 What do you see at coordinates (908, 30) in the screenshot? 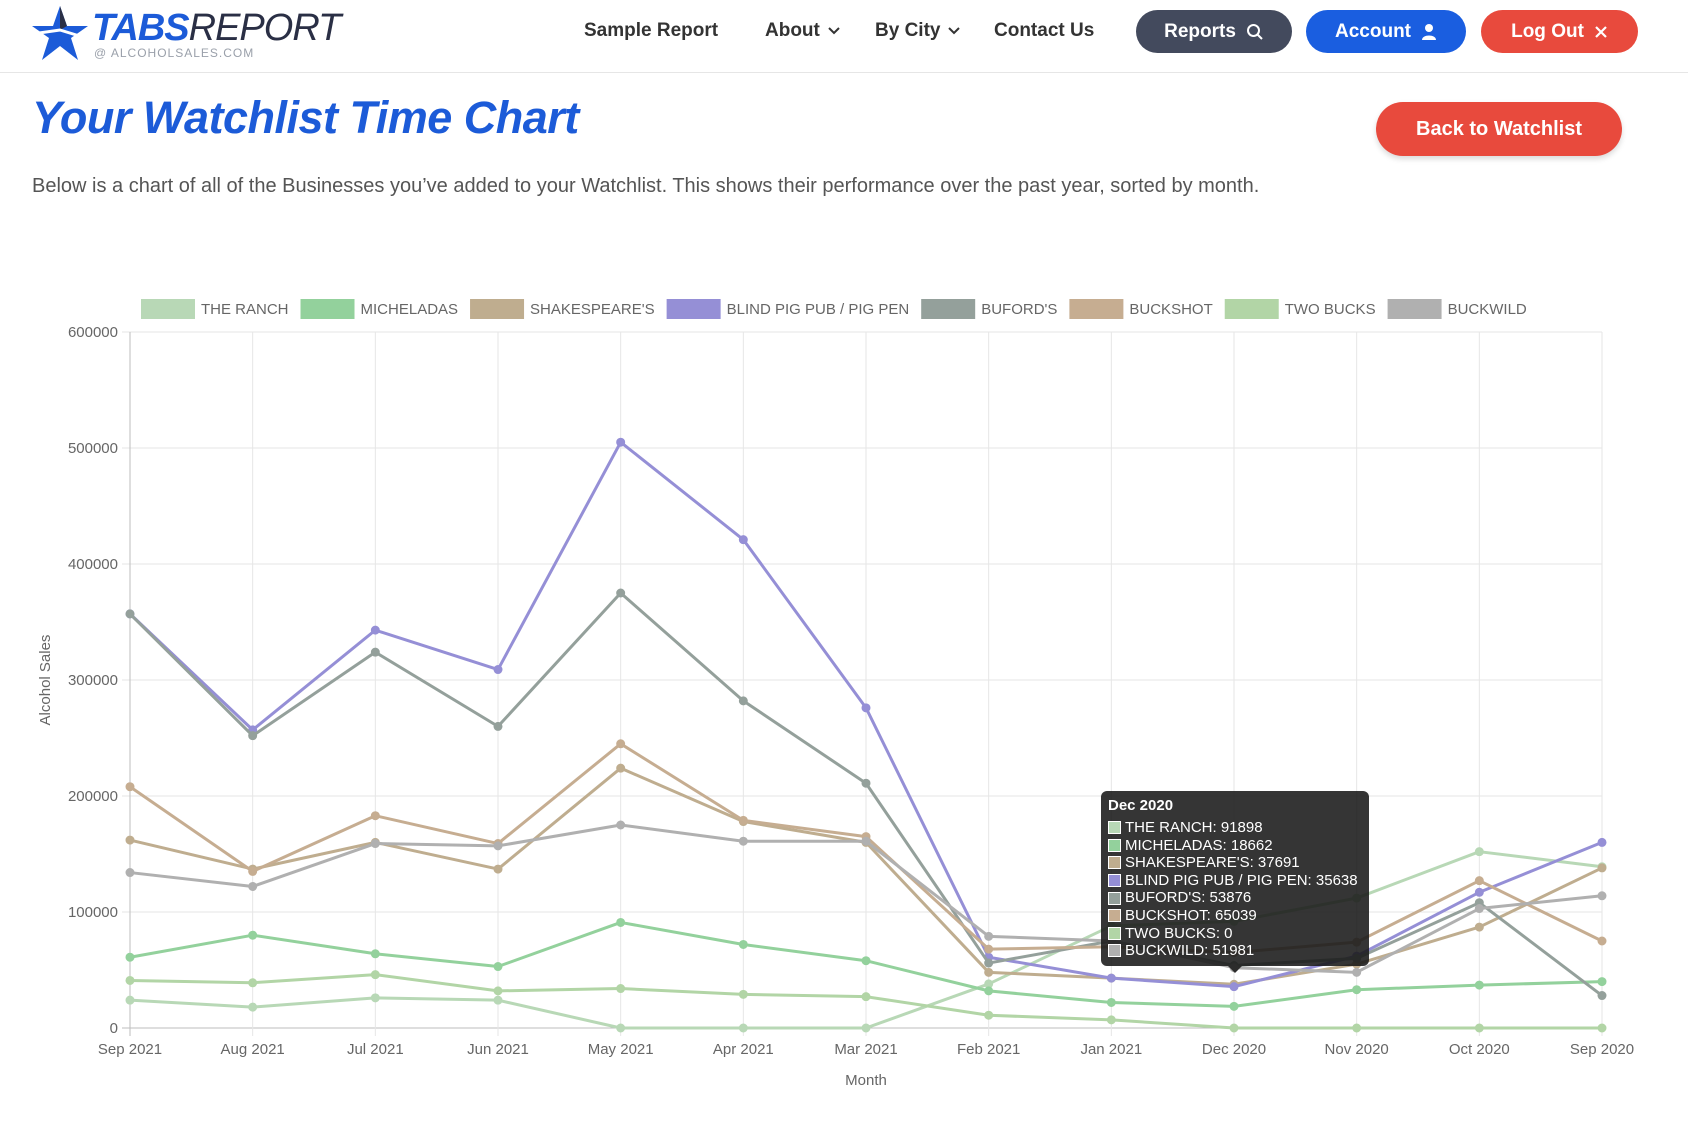
I see `nav-by-city-label: By City` at bounding box center [908, 30].